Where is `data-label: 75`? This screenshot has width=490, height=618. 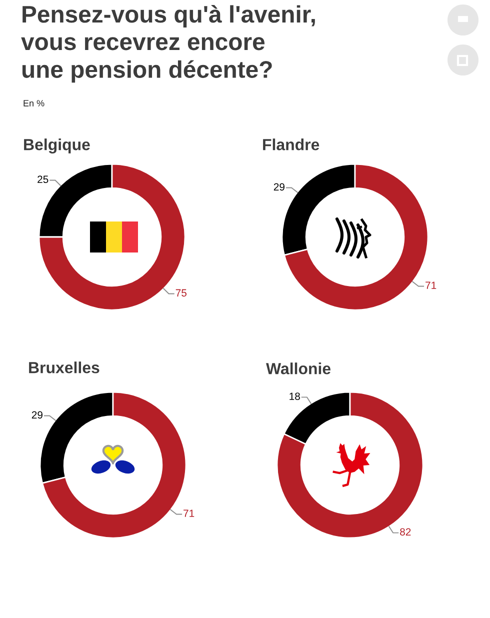 data-label: 75 is located at coordinates (181, 293).